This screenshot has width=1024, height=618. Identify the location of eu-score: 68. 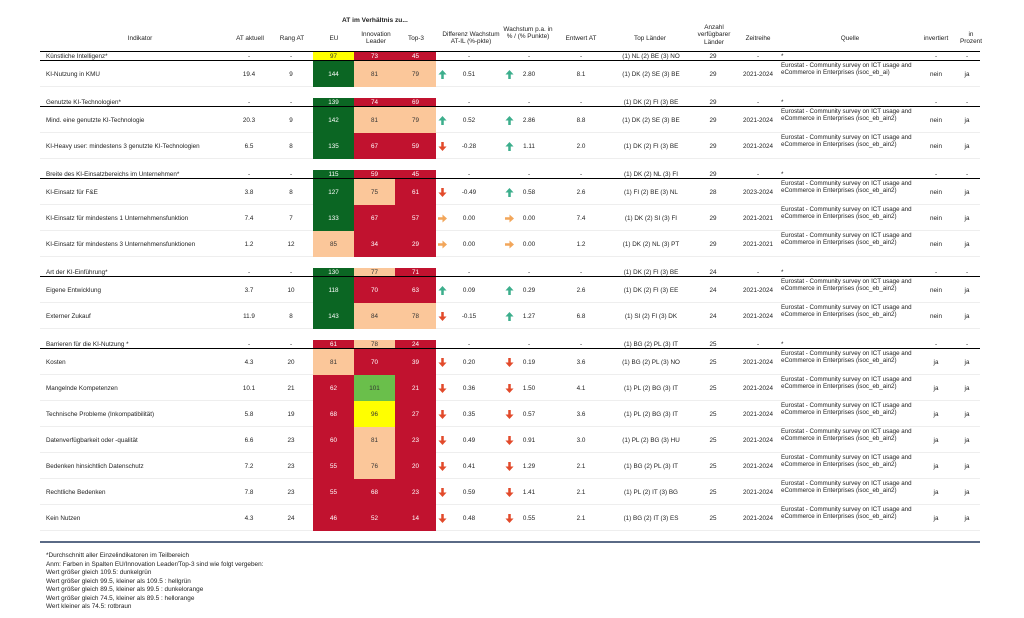
(333, 414).